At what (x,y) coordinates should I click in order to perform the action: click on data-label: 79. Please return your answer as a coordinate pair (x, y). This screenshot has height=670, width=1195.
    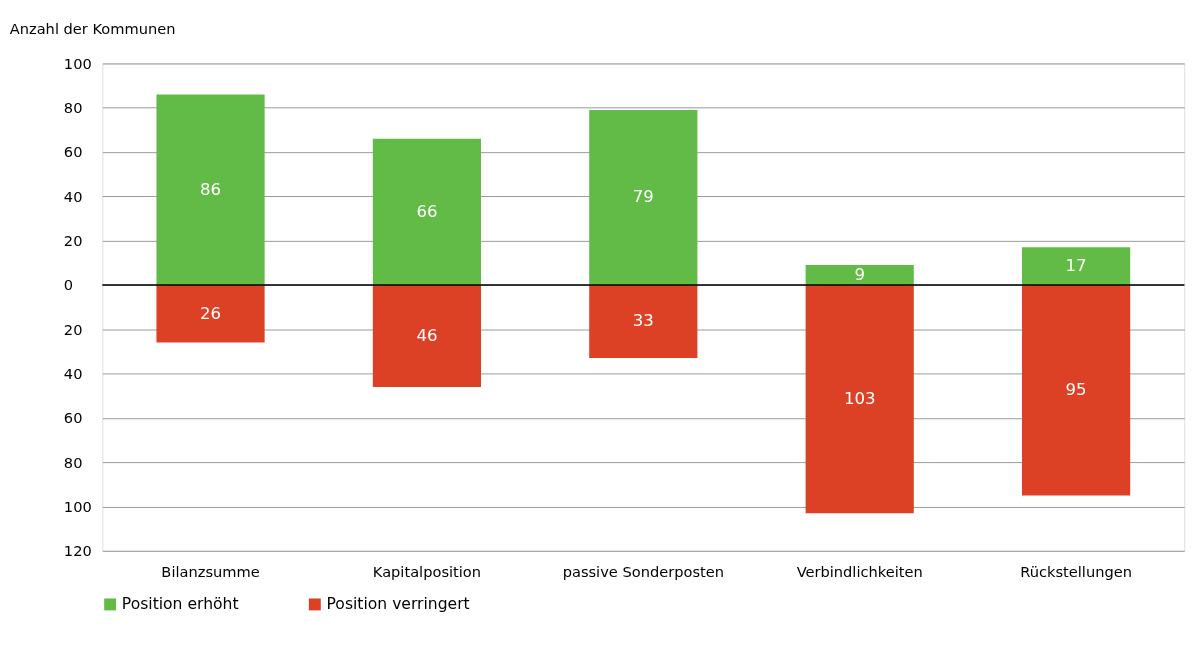
    Looking at the image, I should click on (643, 197).